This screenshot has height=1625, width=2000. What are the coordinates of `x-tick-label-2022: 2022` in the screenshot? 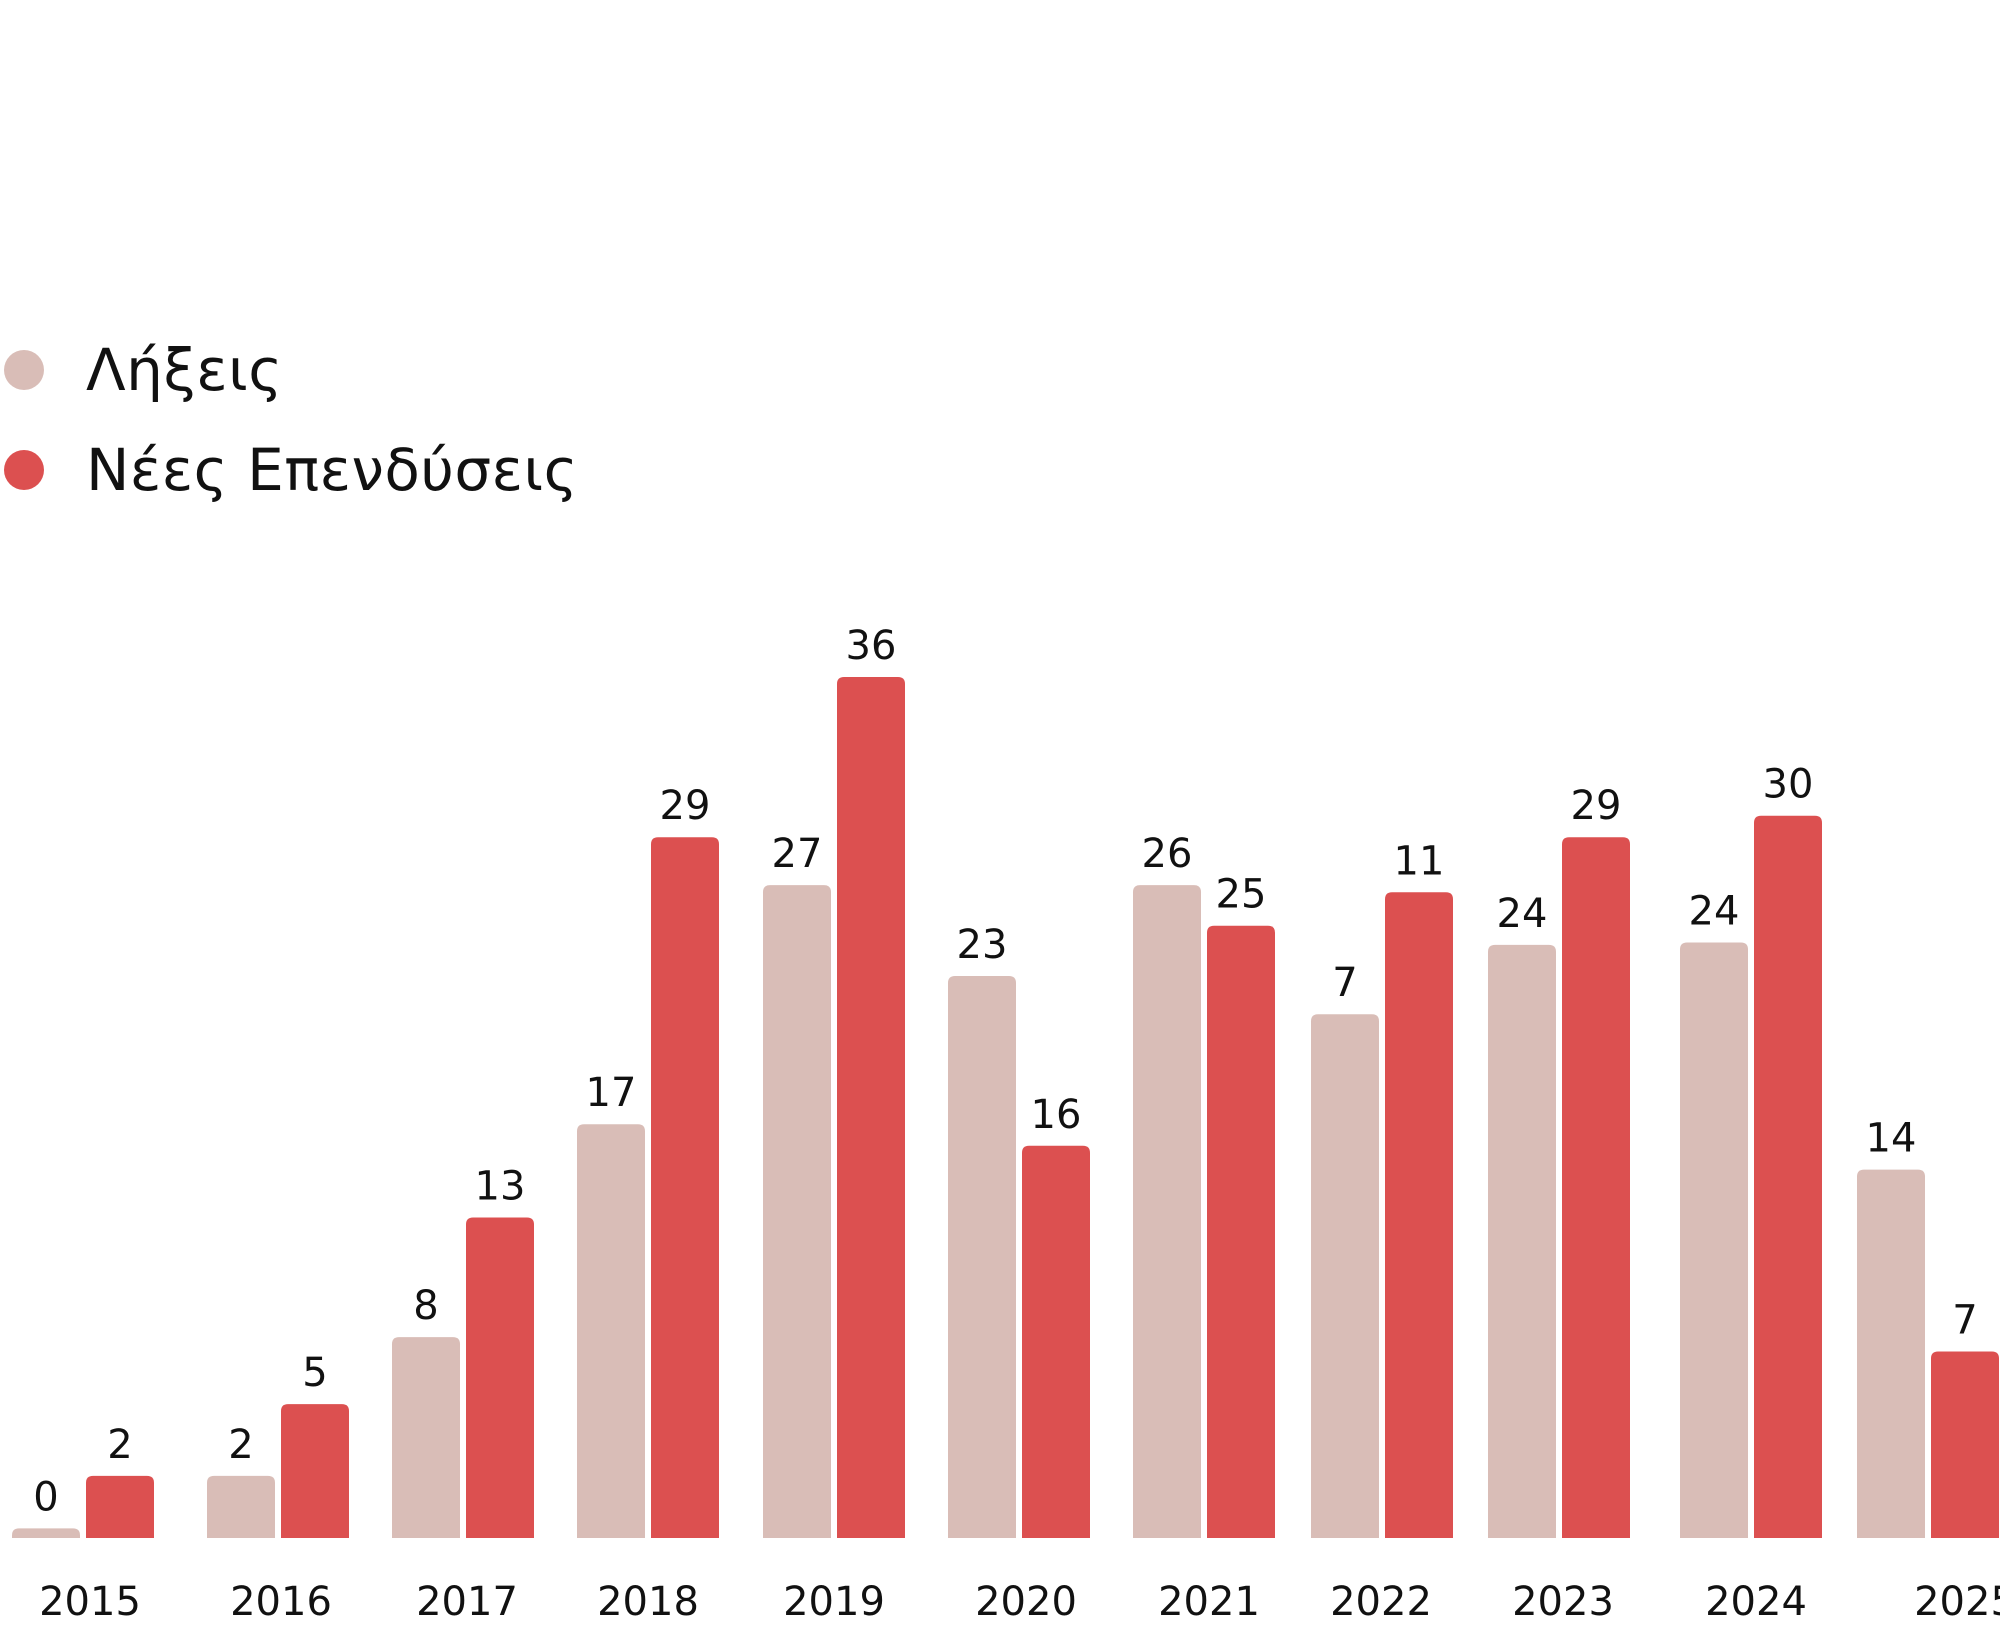 It's located at (1381, 1602).